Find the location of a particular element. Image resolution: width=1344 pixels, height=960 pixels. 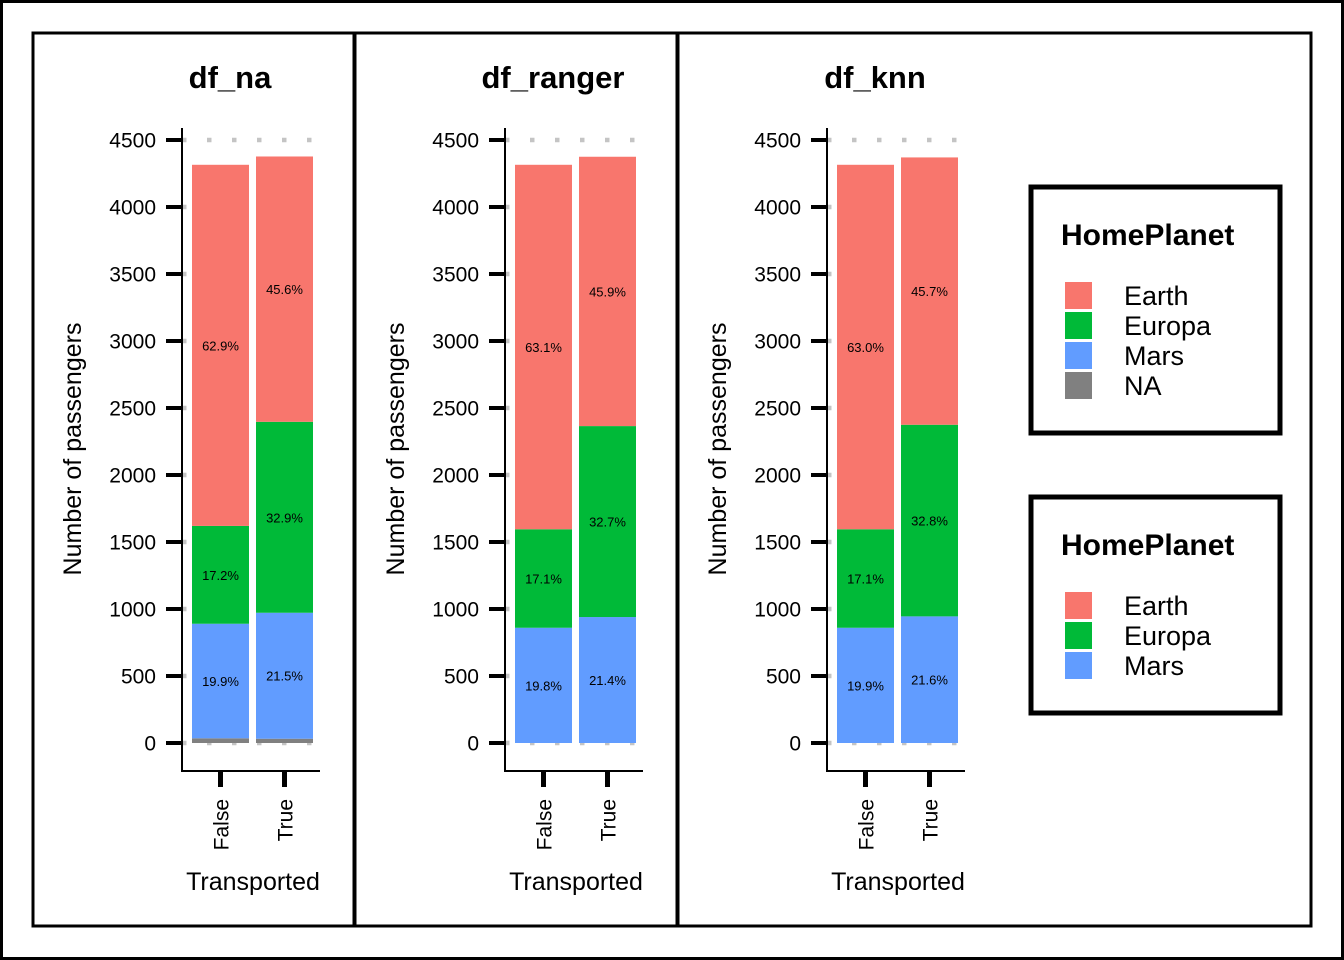

panel-title: df_ranger is located at coordinates (553, 77).